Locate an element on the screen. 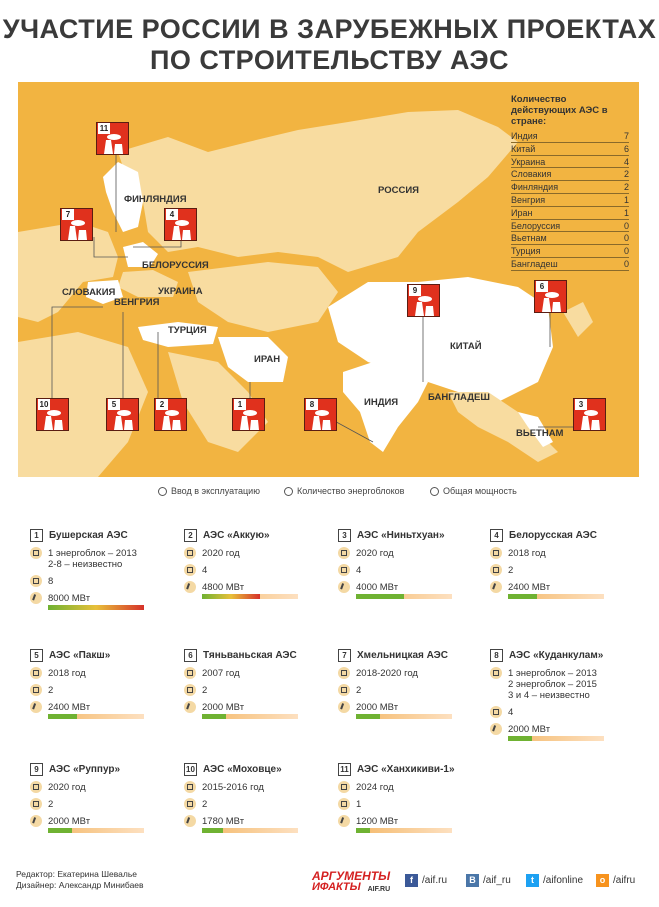  plant-name: Тяньваньская АЭС is located at coordinates (250, 655).